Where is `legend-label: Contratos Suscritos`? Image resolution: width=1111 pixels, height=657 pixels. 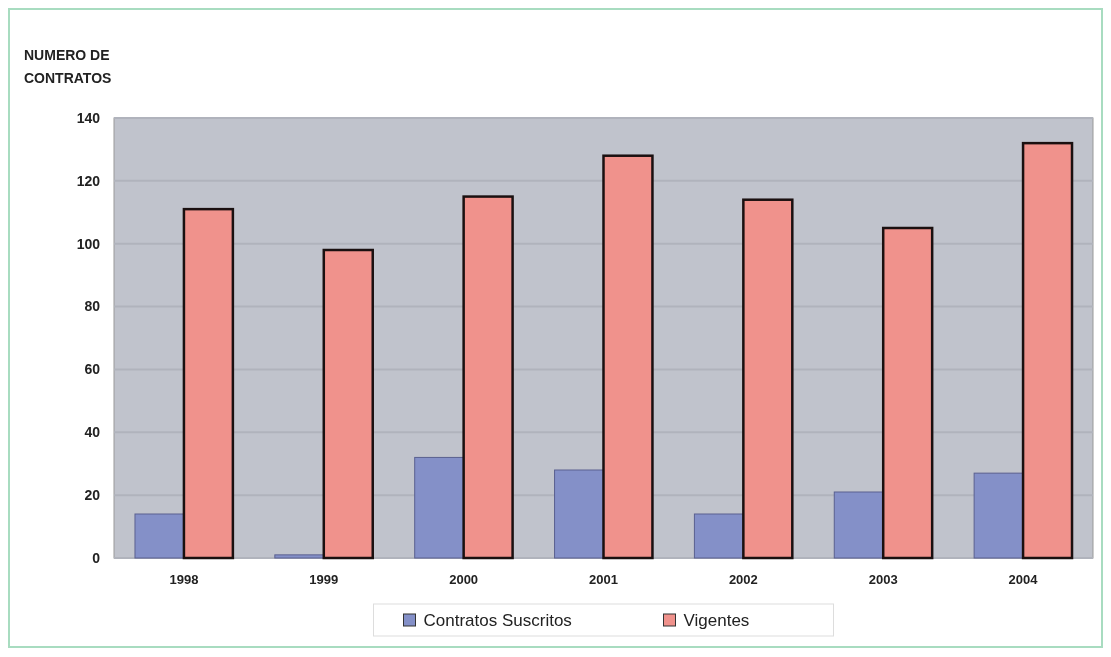 legend-label: Contratos Suscritos is located at coordinates (497, 620).